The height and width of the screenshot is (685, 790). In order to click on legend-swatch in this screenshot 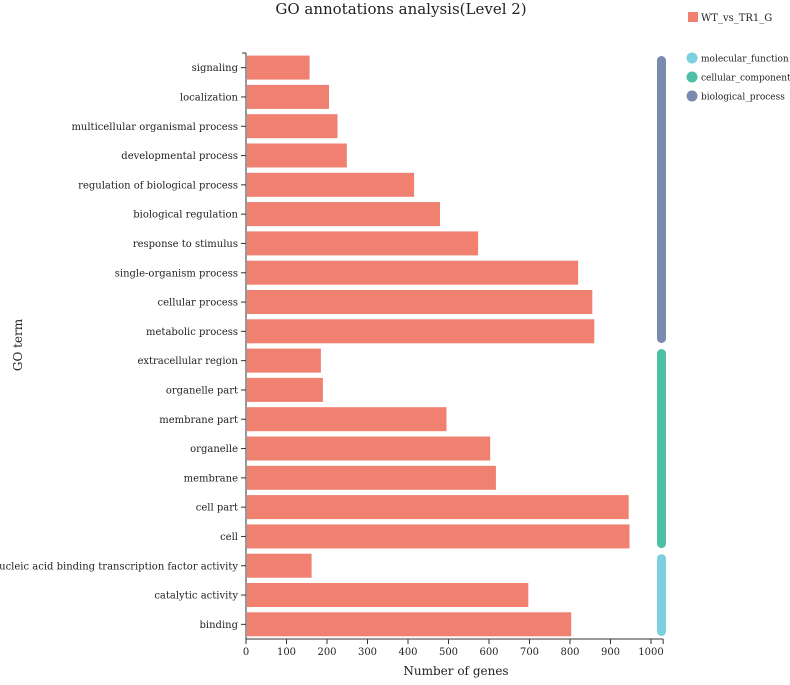, I will do `click(693, 17)`.